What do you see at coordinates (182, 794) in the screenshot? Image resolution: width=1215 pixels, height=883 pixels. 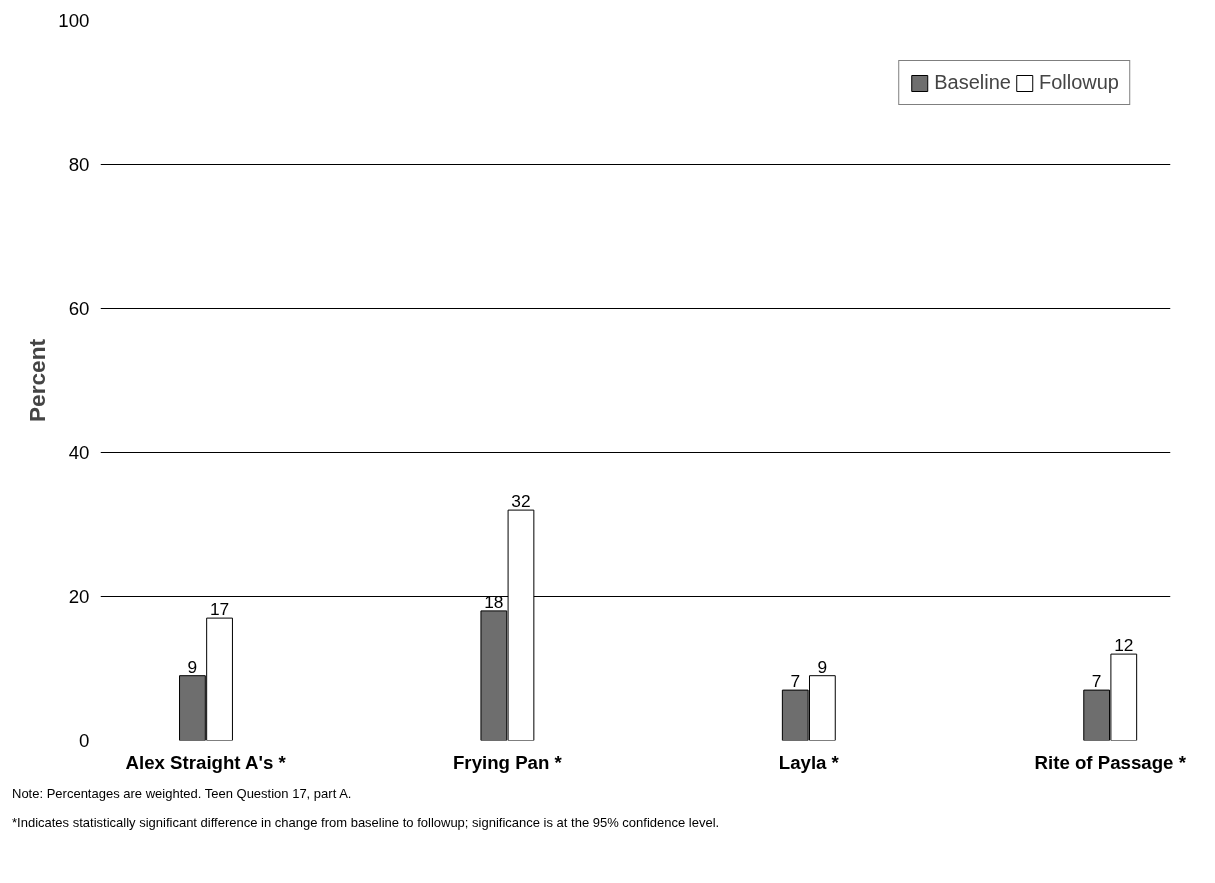 I see `text: Note: Percentages are weighted. Teen Question 17, part A.` at bounding box center [182, 794].